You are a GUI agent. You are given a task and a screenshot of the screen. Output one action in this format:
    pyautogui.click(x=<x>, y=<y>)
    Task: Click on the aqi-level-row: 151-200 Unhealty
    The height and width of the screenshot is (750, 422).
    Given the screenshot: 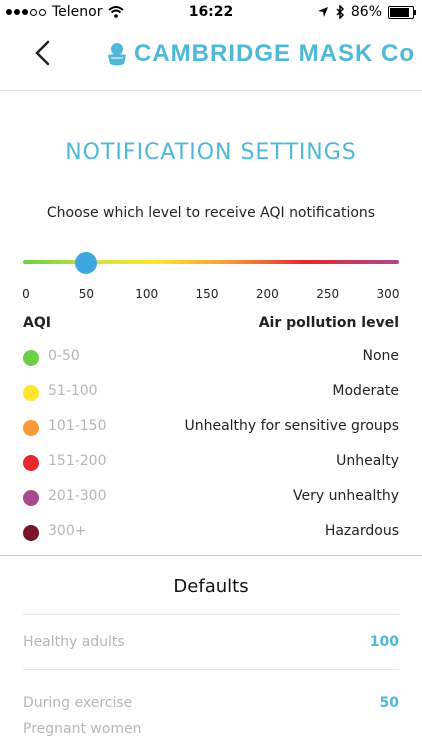 What is the action you would take?
    pyautogui.click(x=211, y=463)
    